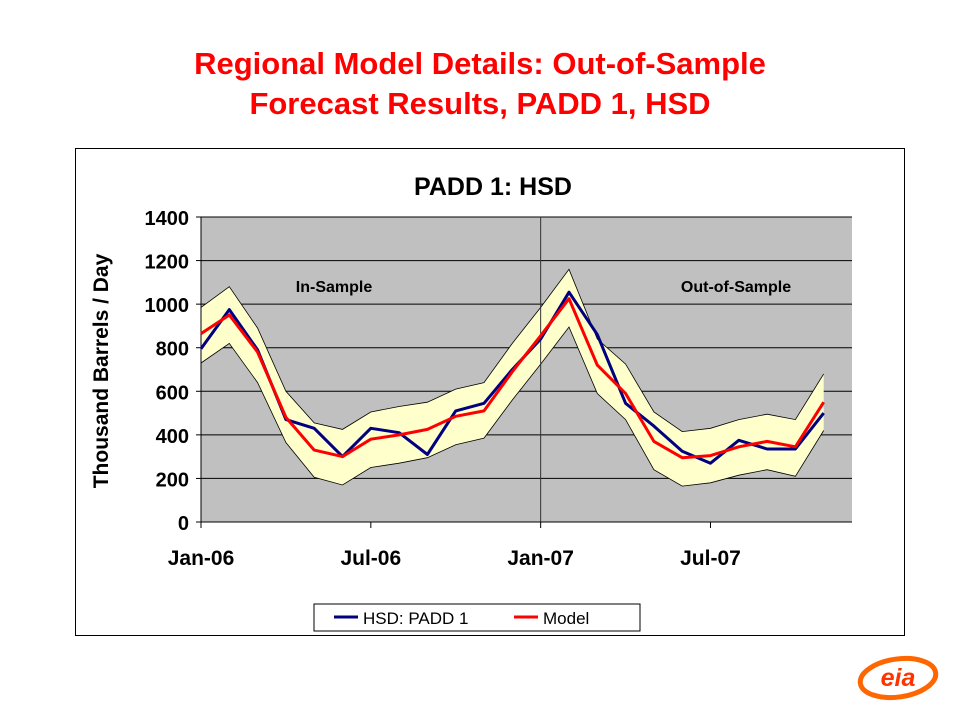 This screenshot has height=720, width=960. Describe the element at coordinates (172, 480) in the screenshot. I see `y-tick-label: 200` at that location.